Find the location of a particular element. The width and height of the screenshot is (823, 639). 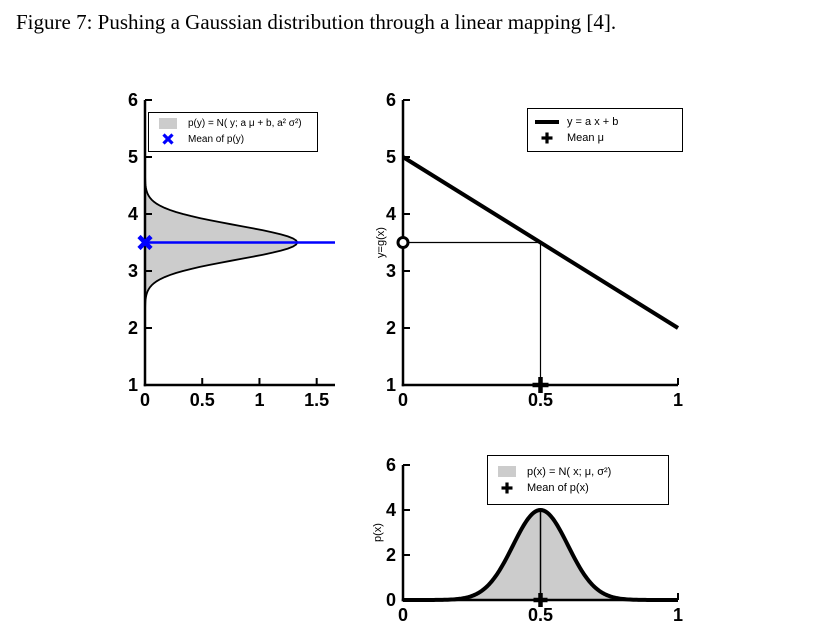

blue-x-marker-icon is located at coordinates (168, 139).